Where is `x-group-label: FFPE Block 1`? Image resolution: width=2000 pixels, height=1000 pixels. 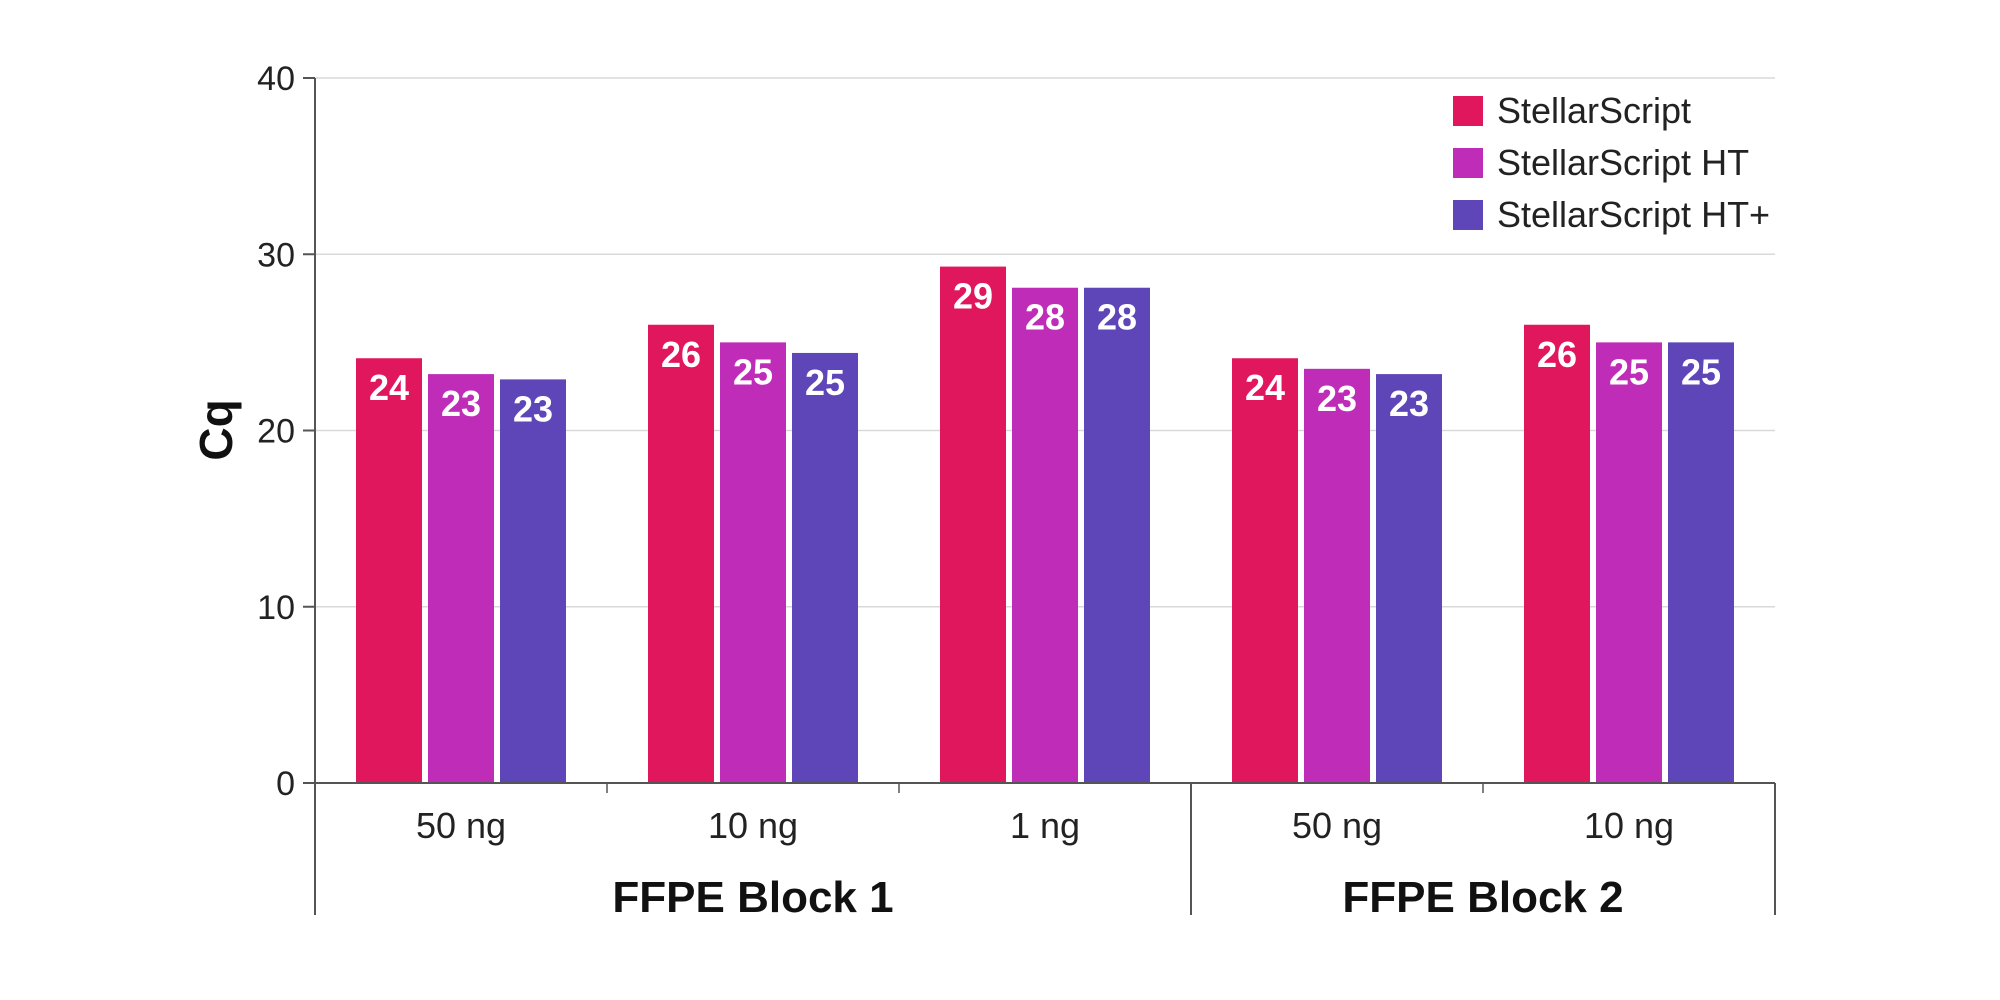
x-group-label: FFPE Block 1 is located at coordinates (752, 897).